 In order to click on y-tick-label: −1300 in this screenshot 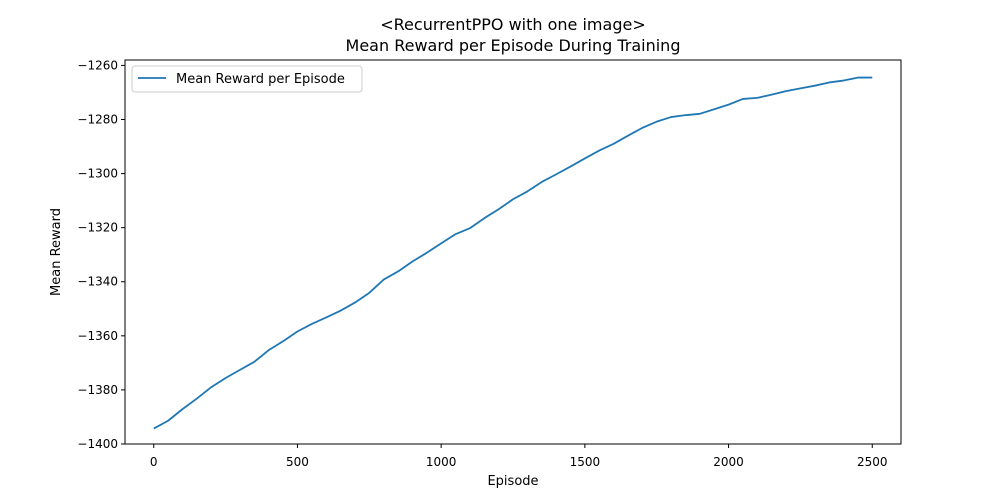, I will do `click(97, 174)`.